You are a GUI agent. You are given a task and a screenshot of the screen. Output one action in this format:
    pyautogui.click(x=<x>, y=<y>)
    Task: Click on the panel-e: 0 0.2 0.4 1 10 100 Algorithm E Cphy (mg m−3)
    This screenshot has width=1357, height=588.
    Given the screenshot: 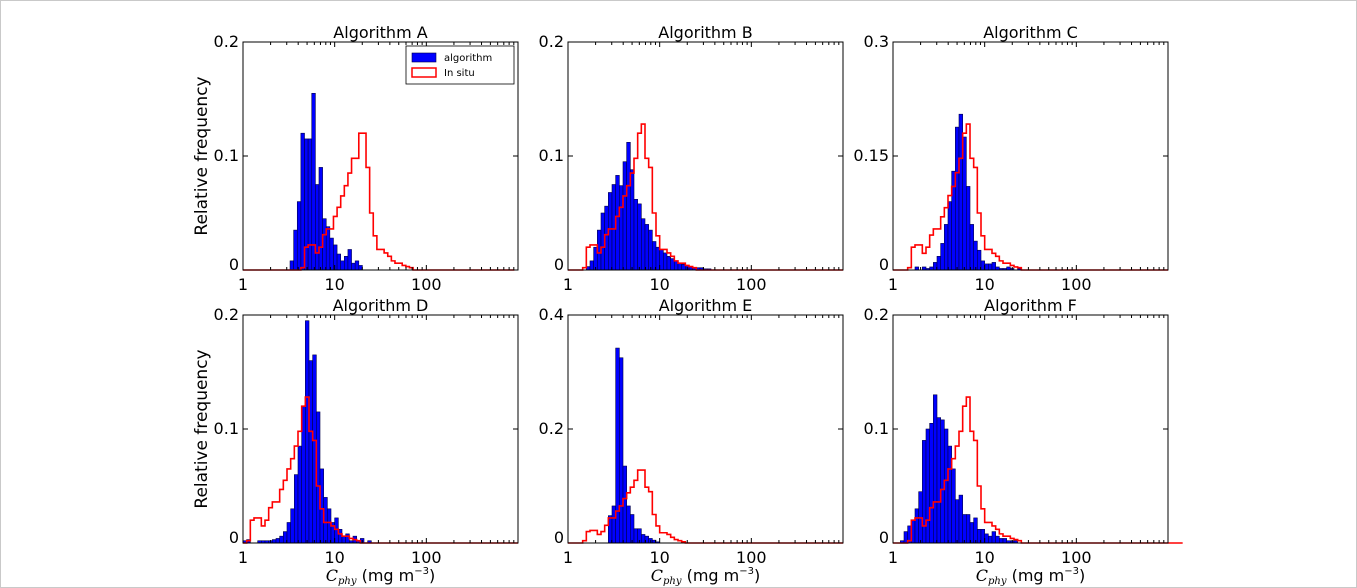 What is the action you would take?
    pyautogui.click(x=691, y=441)
    